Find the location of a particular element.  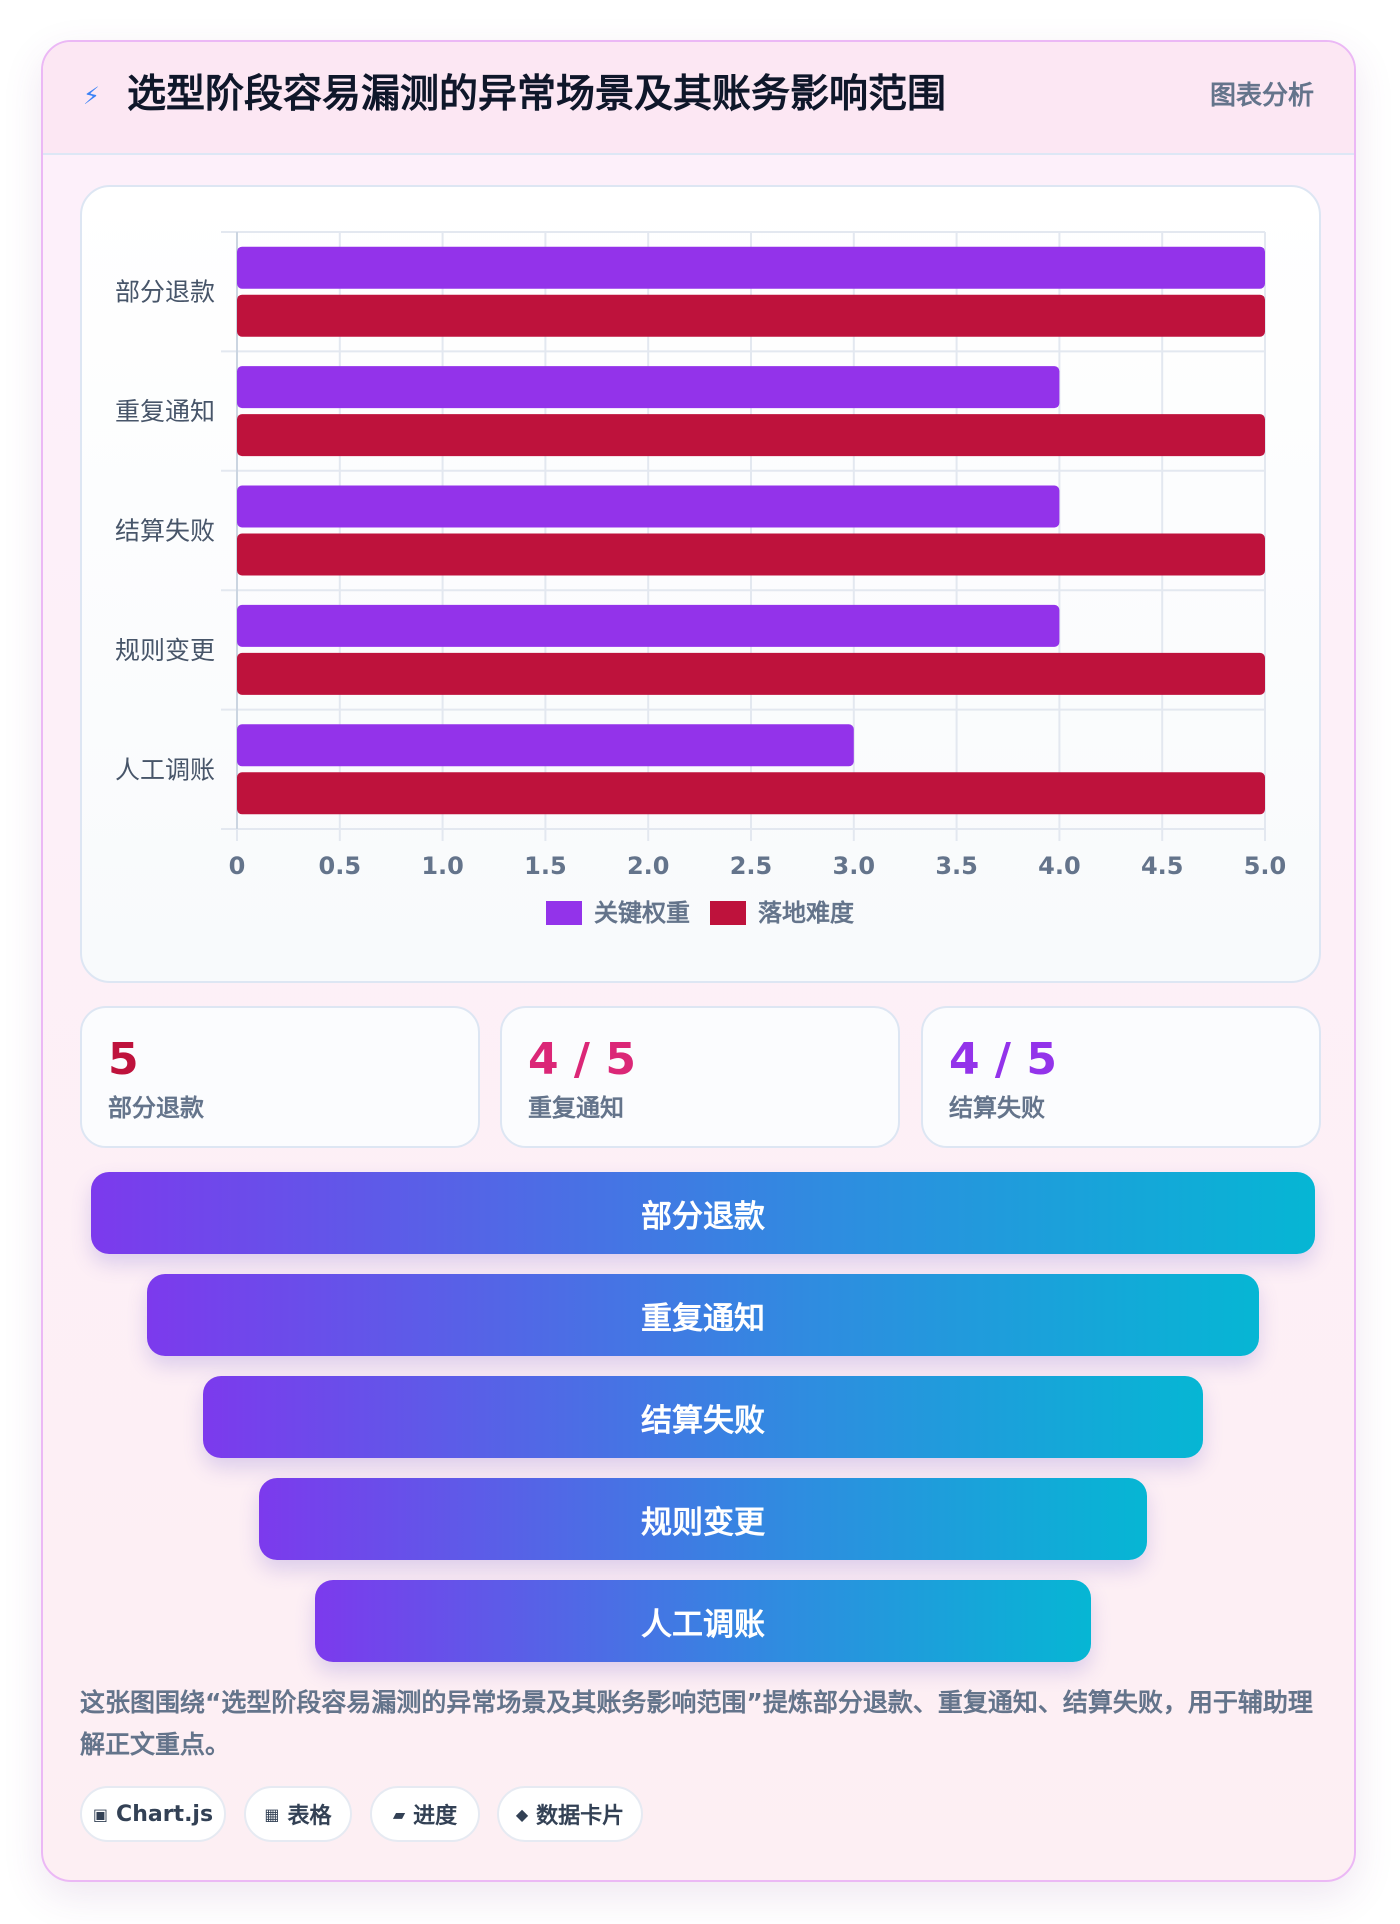

tag-label: 进度 is located at coordinates (435, 1816).